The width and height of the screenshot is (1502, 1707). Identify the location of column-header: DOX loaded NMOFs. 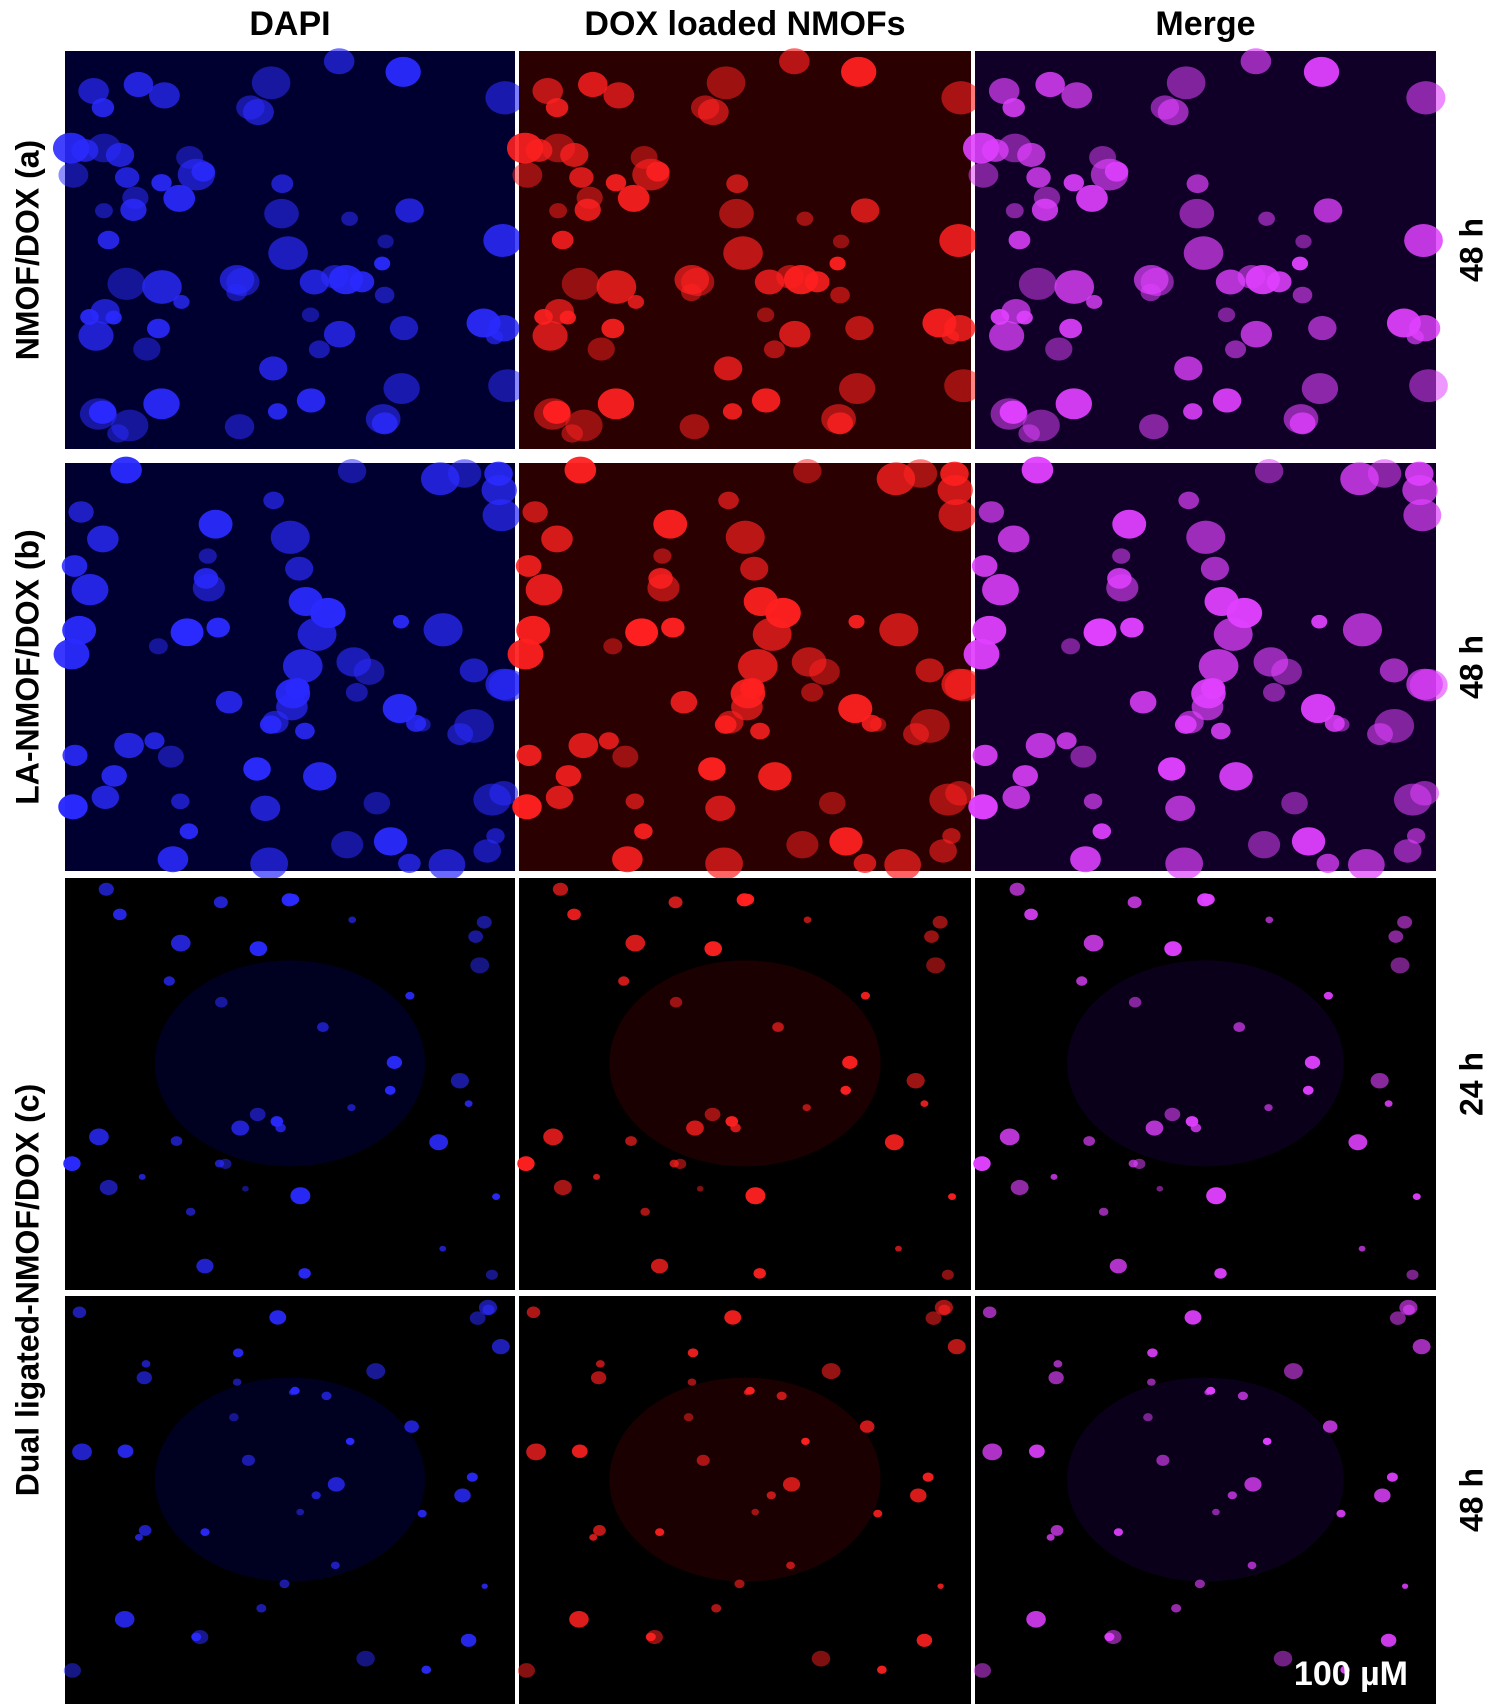
(744, 24).